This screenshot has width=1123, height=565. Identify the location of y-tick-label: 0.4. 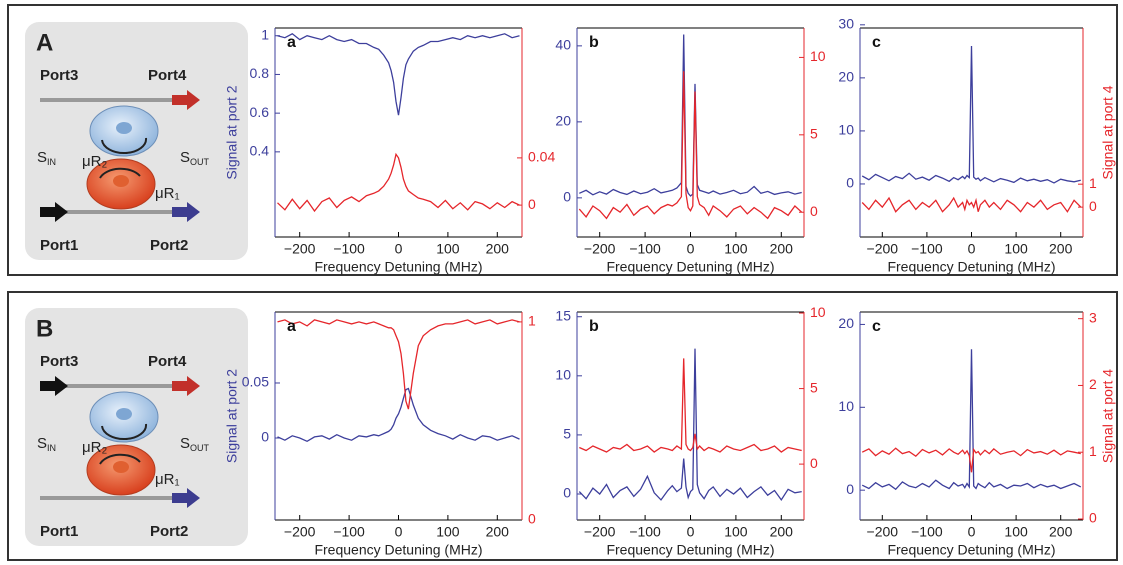
(260, 151).